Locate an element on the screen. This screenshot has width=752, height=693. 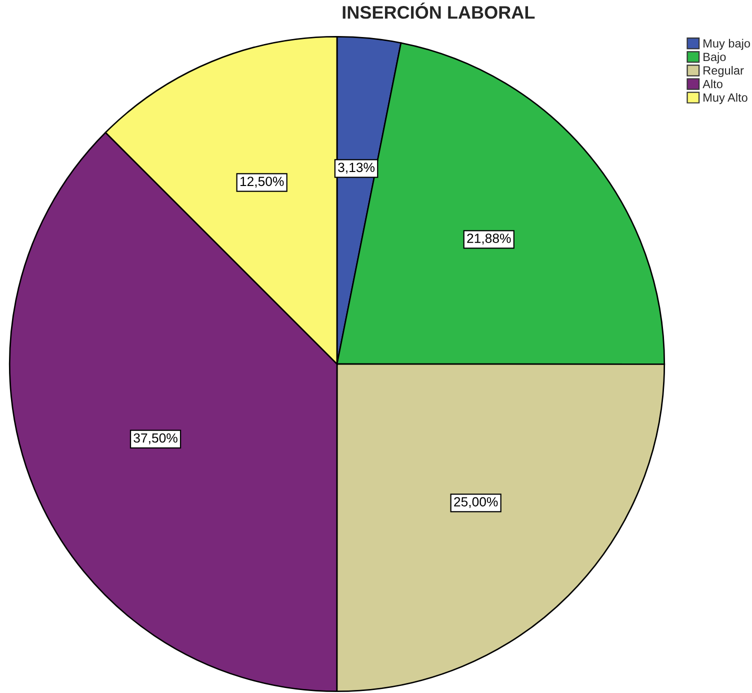
chart-title: INSERCIÓN LABORAL is located at coordinates (438, 10).